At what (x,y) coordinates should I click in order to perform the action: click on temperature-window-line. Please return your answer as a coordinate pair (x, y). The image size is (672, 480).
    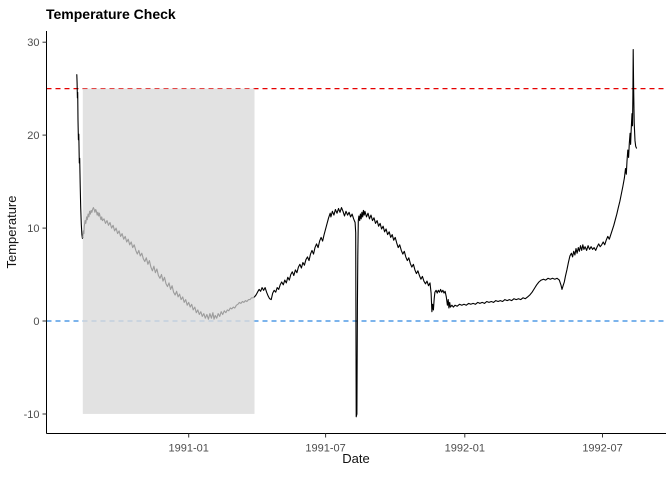
    Looking at the image, I should click on (169, 263).